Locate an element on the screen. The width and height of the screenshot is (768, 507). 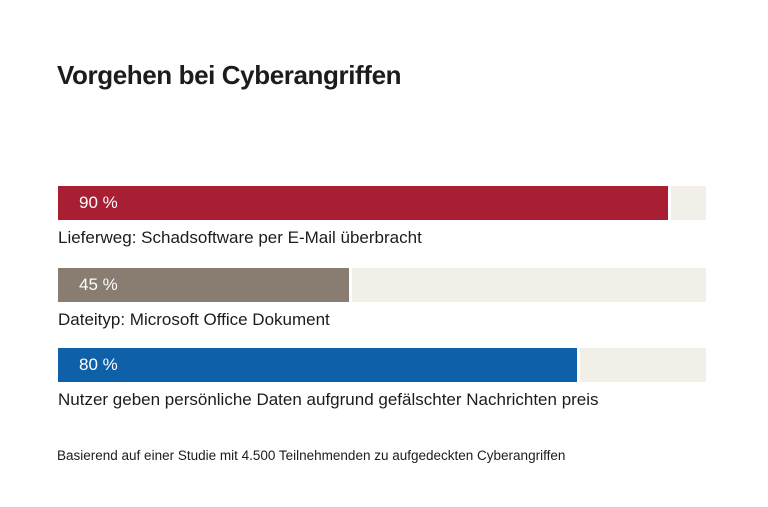
chart-title: Vorgehen bei Cyberangriffen is located at coordinates (229, 75).